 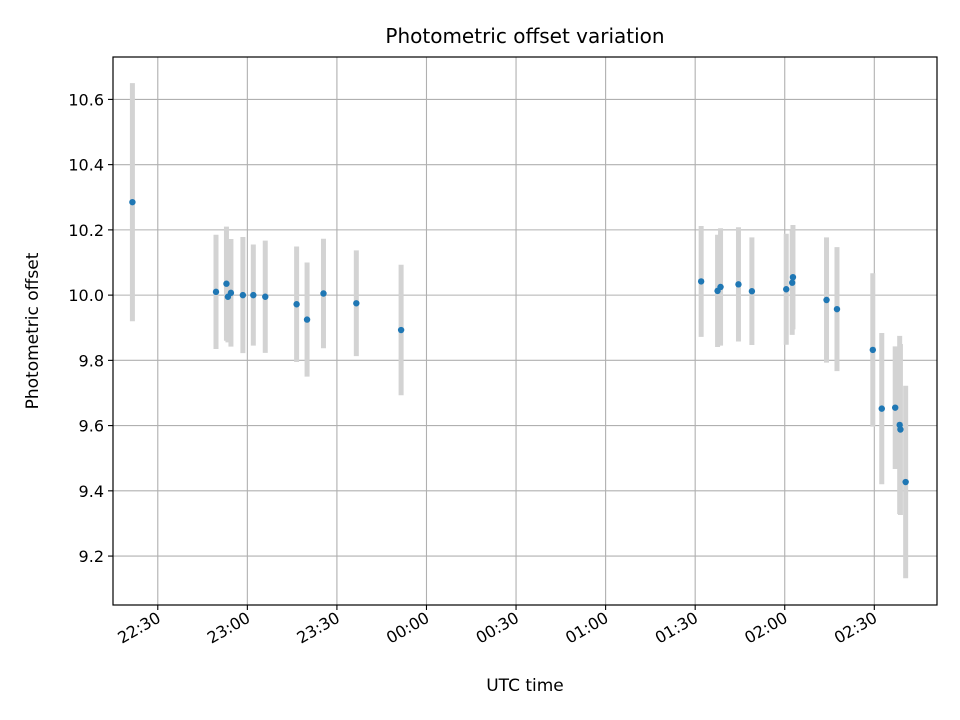 I want to click on y-tick-label: 9.2, so click(x=91, y=556).